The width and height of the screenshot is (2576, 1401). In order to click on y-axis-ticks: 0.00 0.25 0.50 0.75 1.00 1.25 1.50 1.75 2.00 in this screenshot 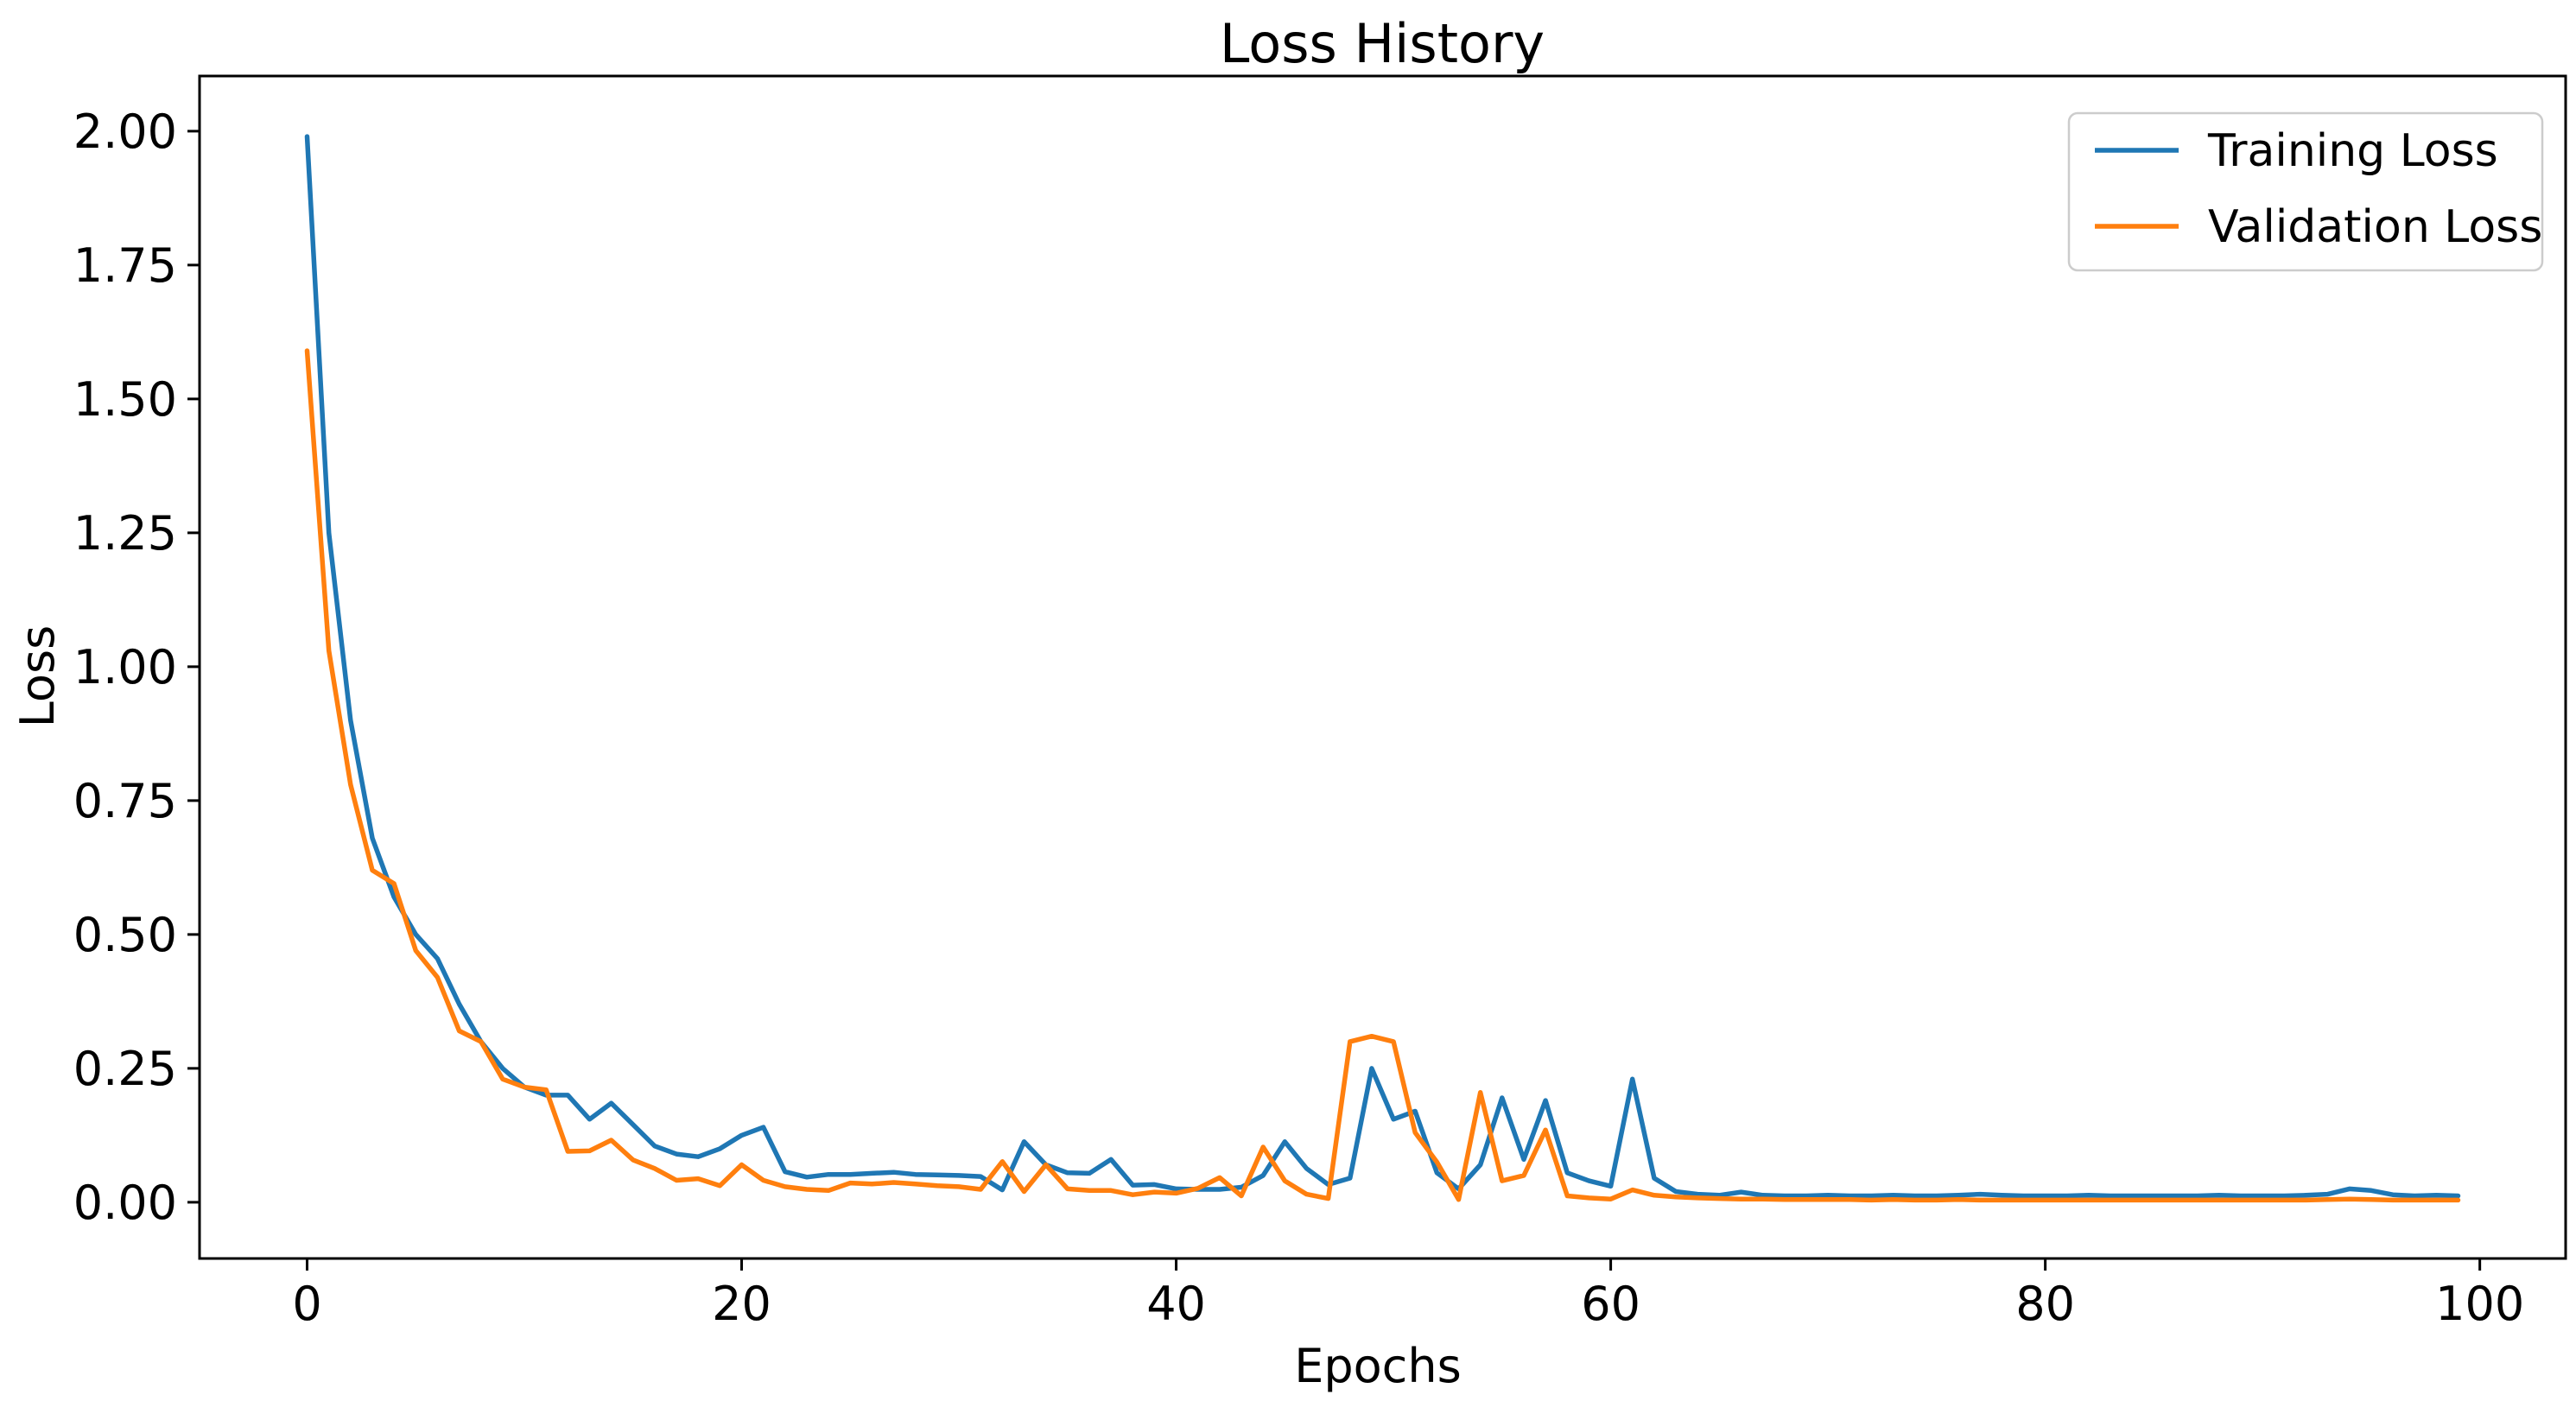, I will do `click(136, 667)`.